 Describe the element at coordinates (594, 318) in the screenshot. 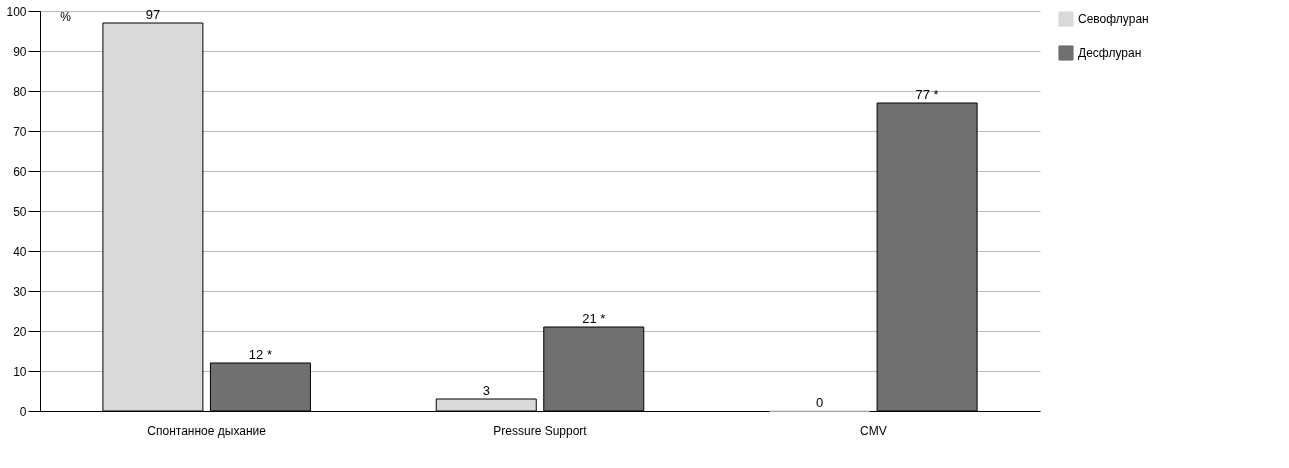

I see `data-label: 21 *` at that location.